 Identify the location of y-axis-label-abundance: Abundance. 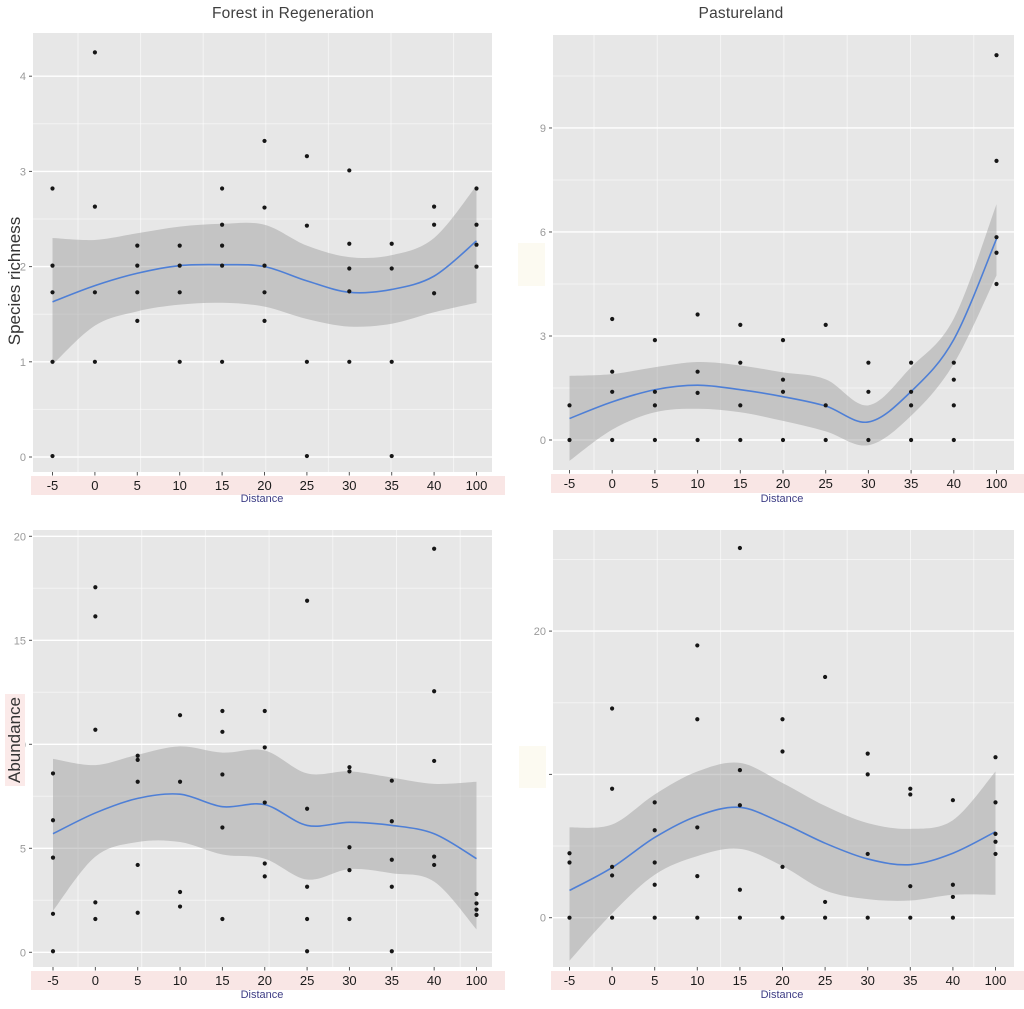
(15, 740).